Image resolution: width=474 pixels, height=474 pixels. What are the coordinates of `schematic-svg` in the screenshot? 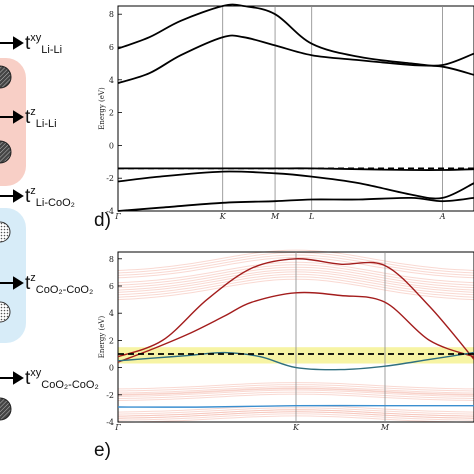 It's located at (13, 228).